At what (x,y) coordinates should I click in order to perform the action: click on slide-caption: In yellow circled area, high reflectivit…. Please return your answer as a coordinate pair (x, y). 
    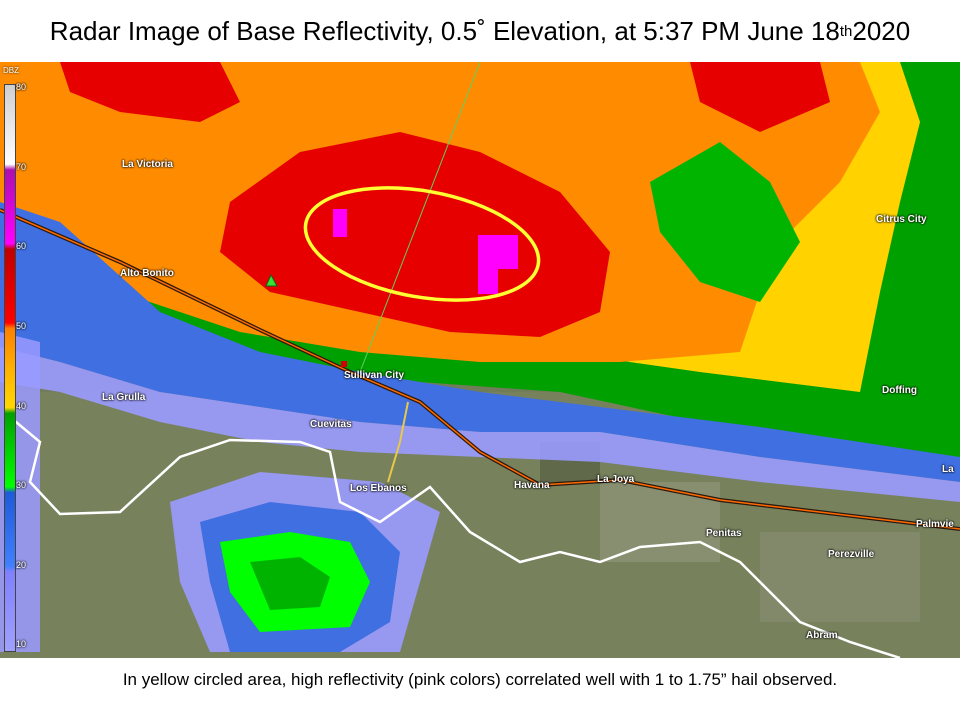
    Looking at the image, I should click on (480, 679).